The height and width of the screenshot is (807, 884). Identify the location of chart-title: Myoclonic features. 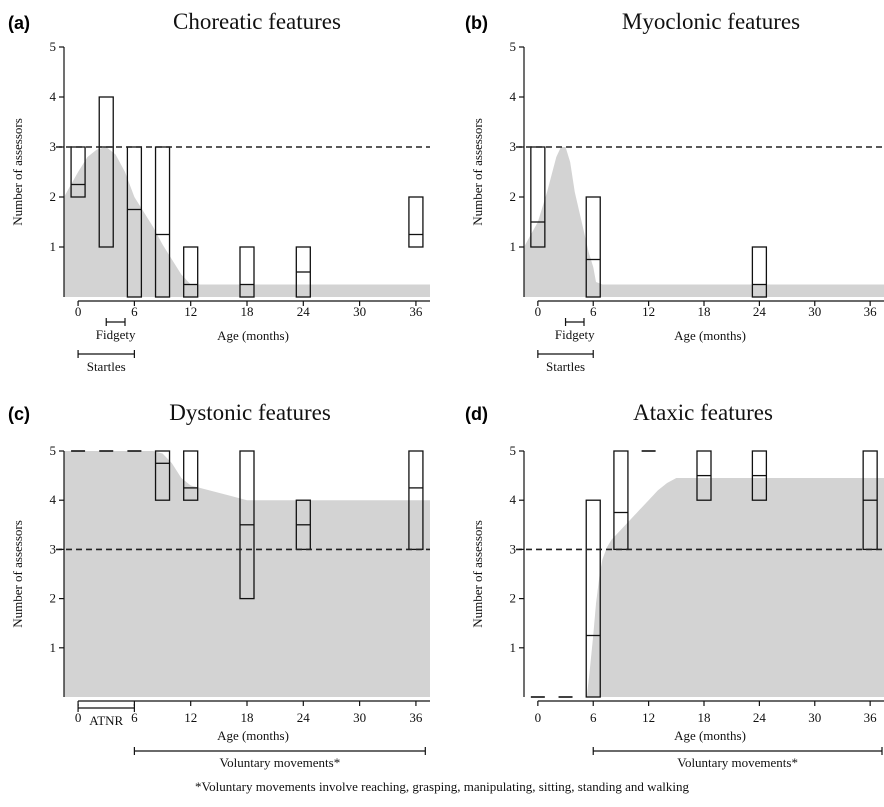
(711, 21).